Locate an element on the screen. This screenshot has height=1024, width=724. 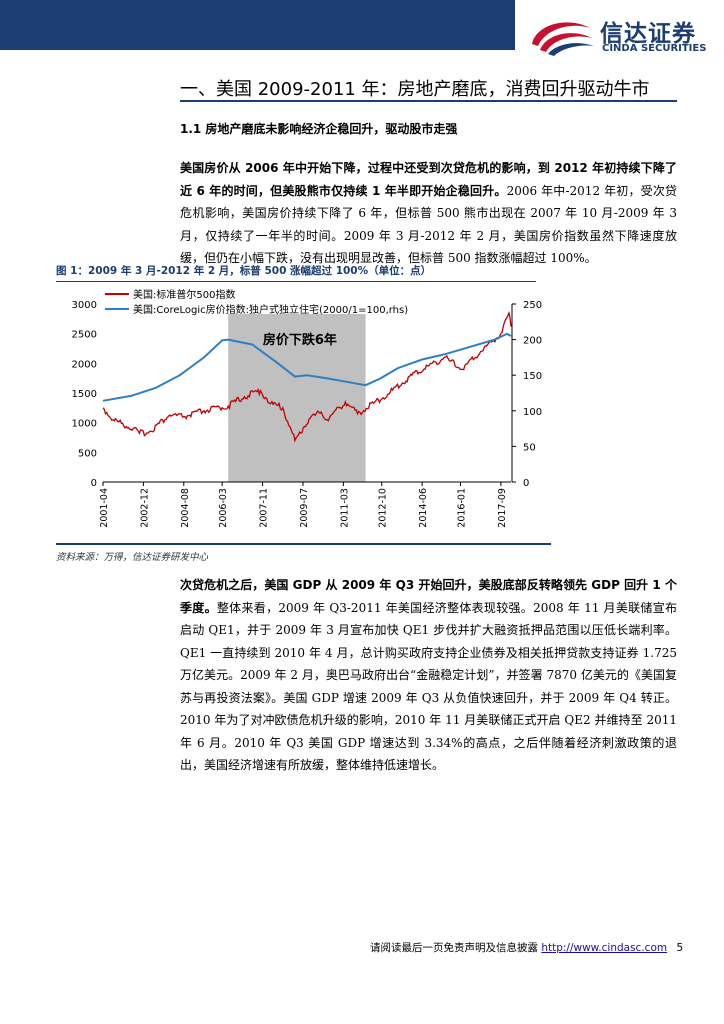
footer-disclaimer: 请阅读最后一页免责声明及信息披露 is located at coordinates (454, 948).